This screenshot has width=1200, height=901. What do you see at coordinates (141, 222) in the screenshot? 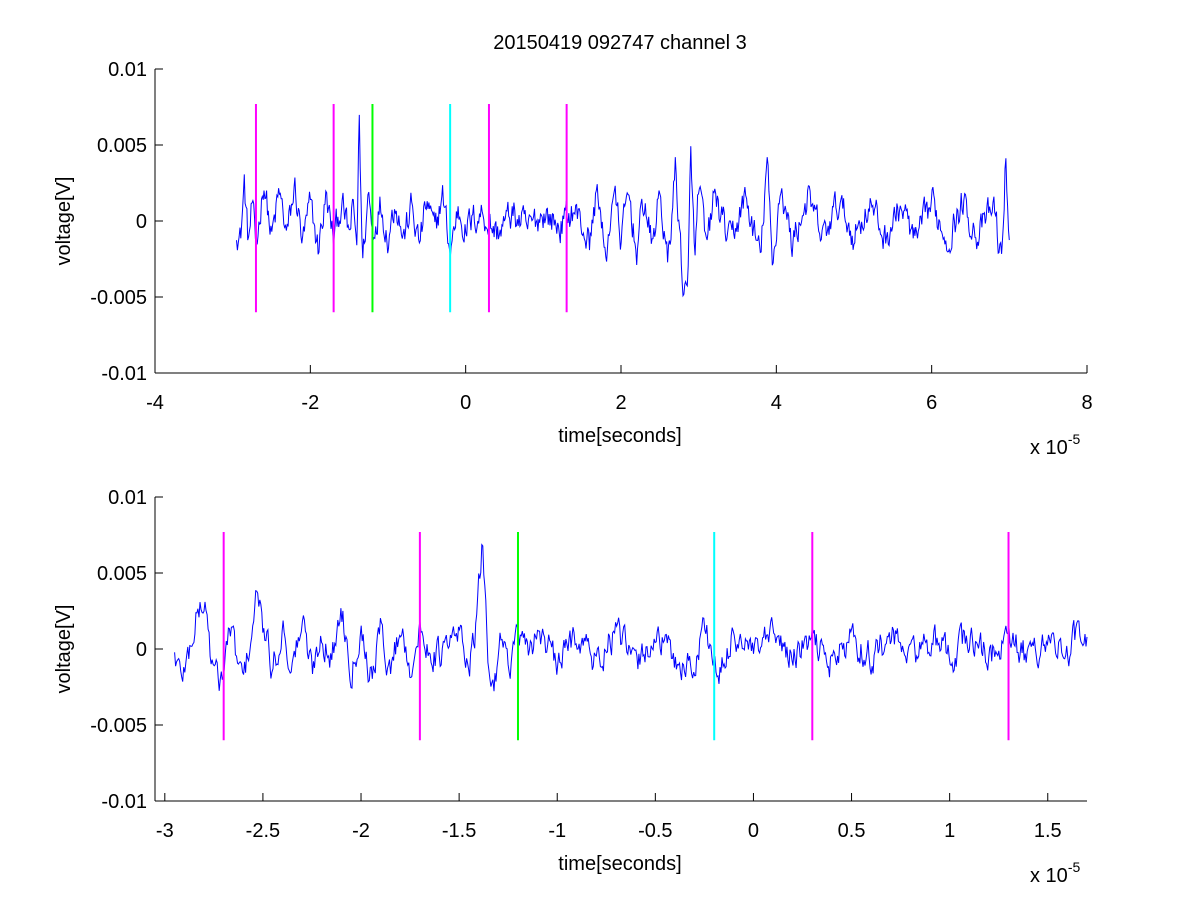
I see `top-ytick-label: 0` at bounding box center [141, 222].